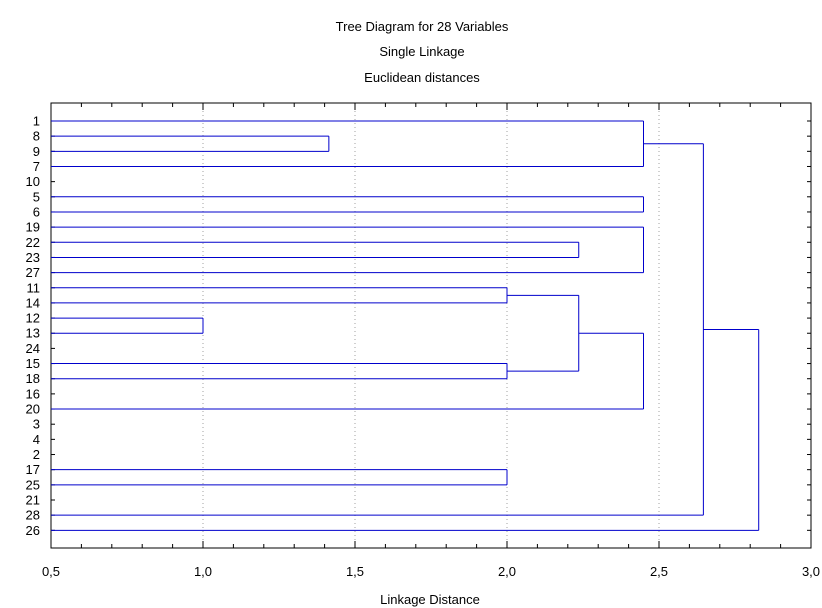  What do you see at coordinates (33, 500) in the screenshot?
I see `leaf-label: 21` at bounding box center [33, 500].